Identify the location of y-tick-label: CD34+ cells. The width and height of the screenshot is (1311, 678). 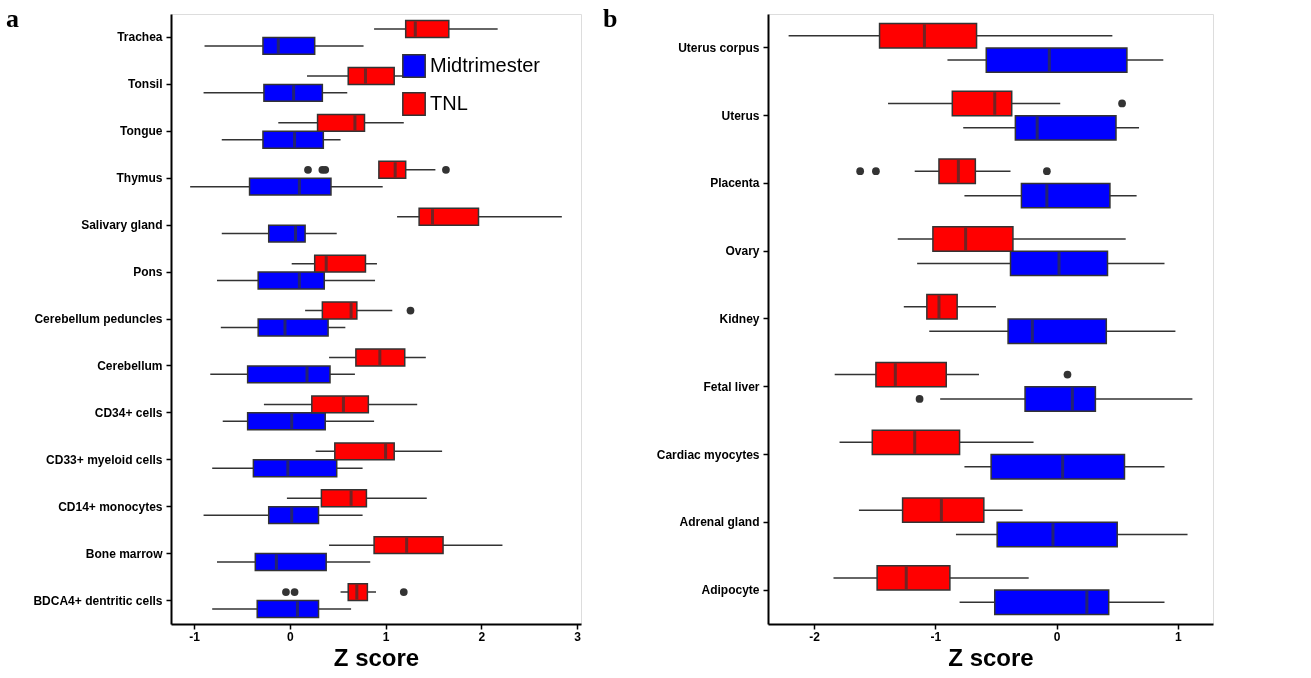
(128, 412).